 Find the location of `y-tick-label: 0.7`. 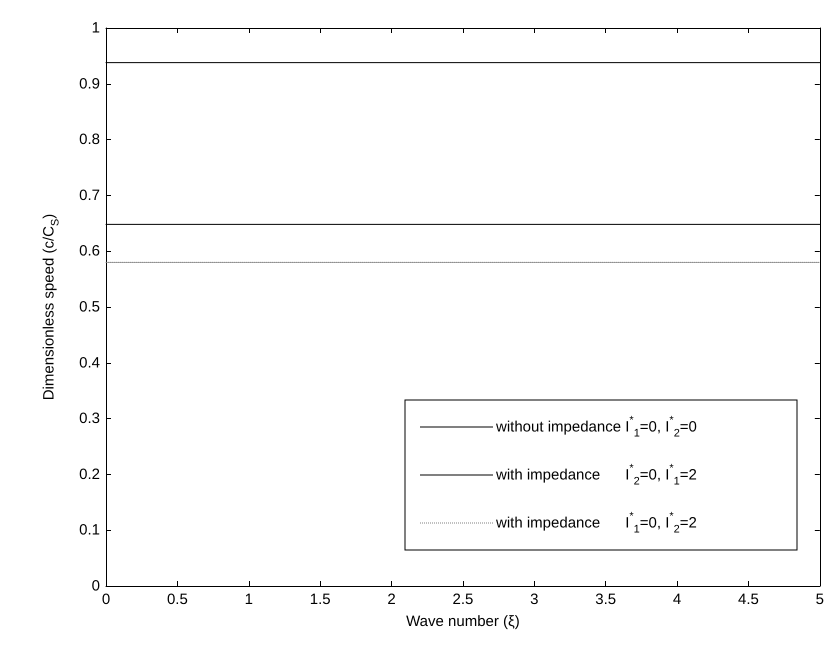

y-tick-label: 0.7 is located at coordinates (89, 195).